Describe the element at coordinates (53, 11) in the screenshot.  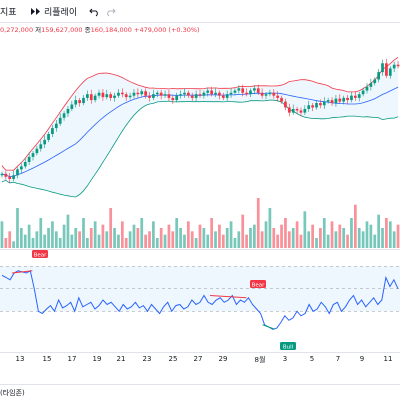
I see `replay-button: 리플레이` at that location.